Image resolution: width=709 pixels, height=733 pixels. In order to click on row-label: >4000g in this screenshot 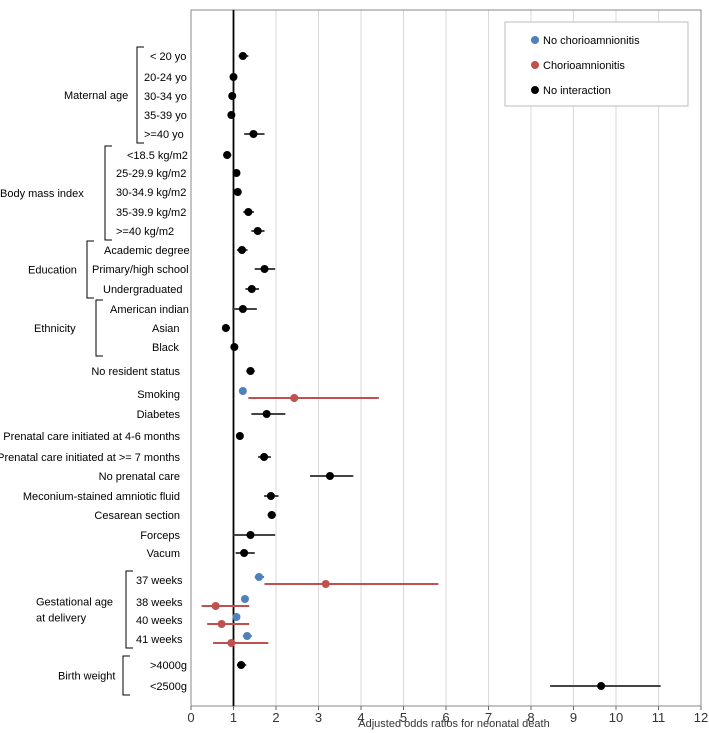, I will do `click(168, 666)`.